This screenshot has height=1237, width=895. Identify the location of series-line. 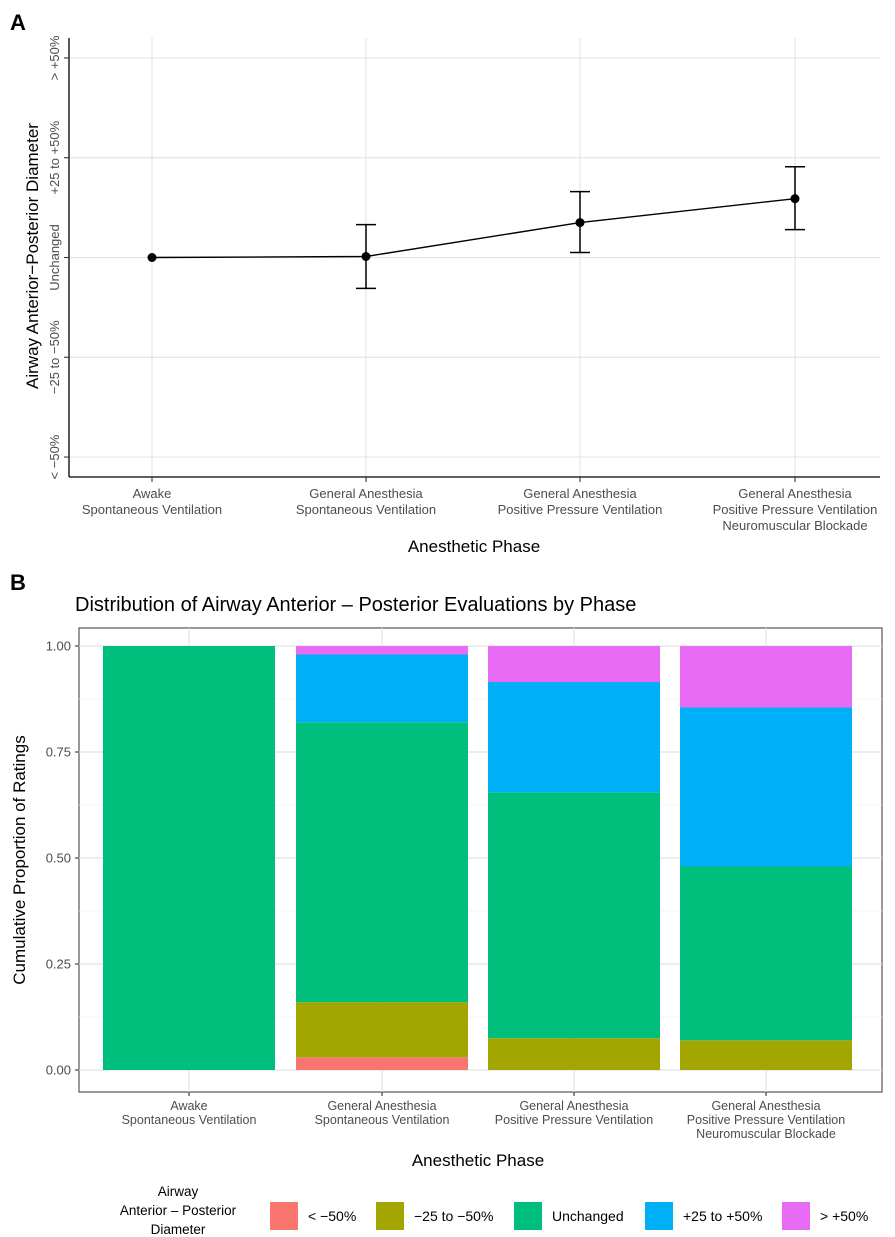
(473, 228).